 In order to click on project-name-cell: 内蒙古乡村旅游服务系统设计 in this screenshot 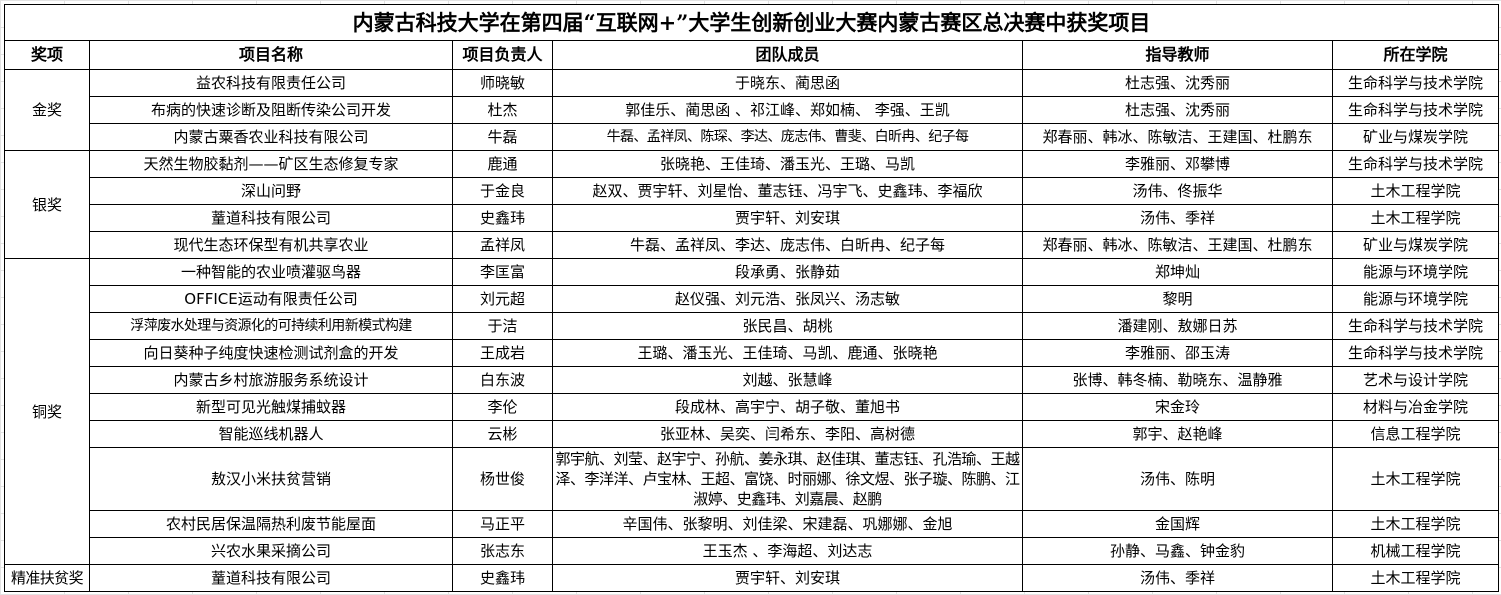, I will do `click(271, 380)`.